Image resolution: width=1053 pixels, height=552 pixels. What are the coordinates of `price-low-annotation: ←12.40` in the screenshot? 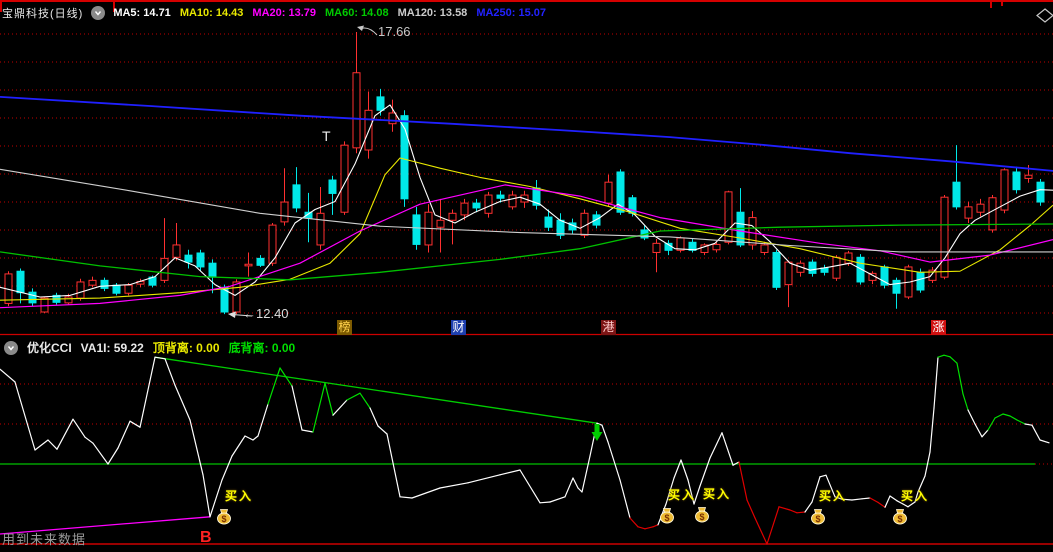 It's located at (266, 313).